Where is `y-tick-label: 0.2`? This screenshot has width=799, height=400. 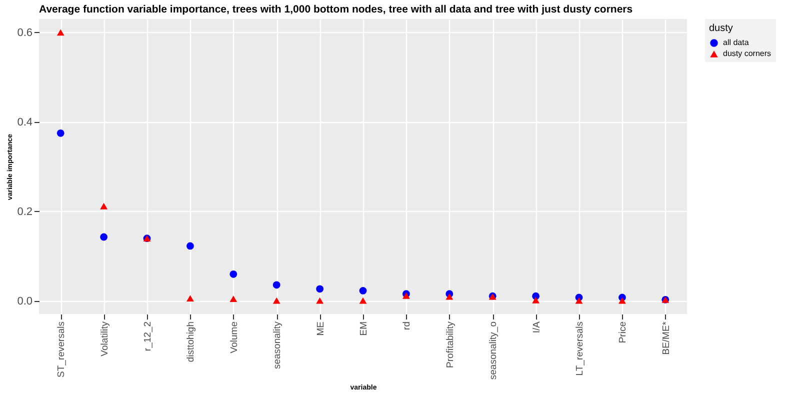
y-tick-label: 0.2 is located at coordinates (24, 212).